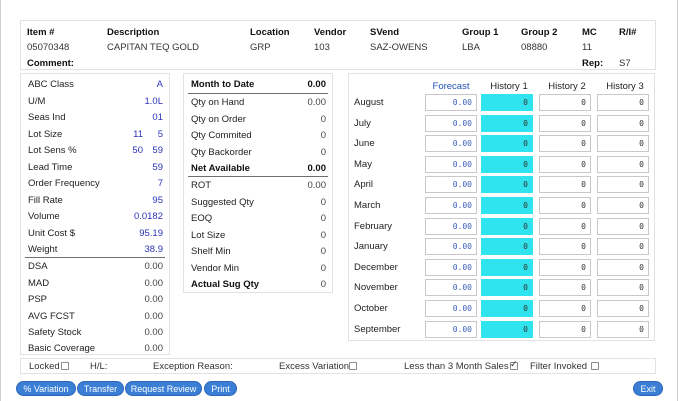 Image resolution: width=678 pixels, height=401 pixels. I want to click on less-than-3-month-sales-checkbox, so click(514, 364).